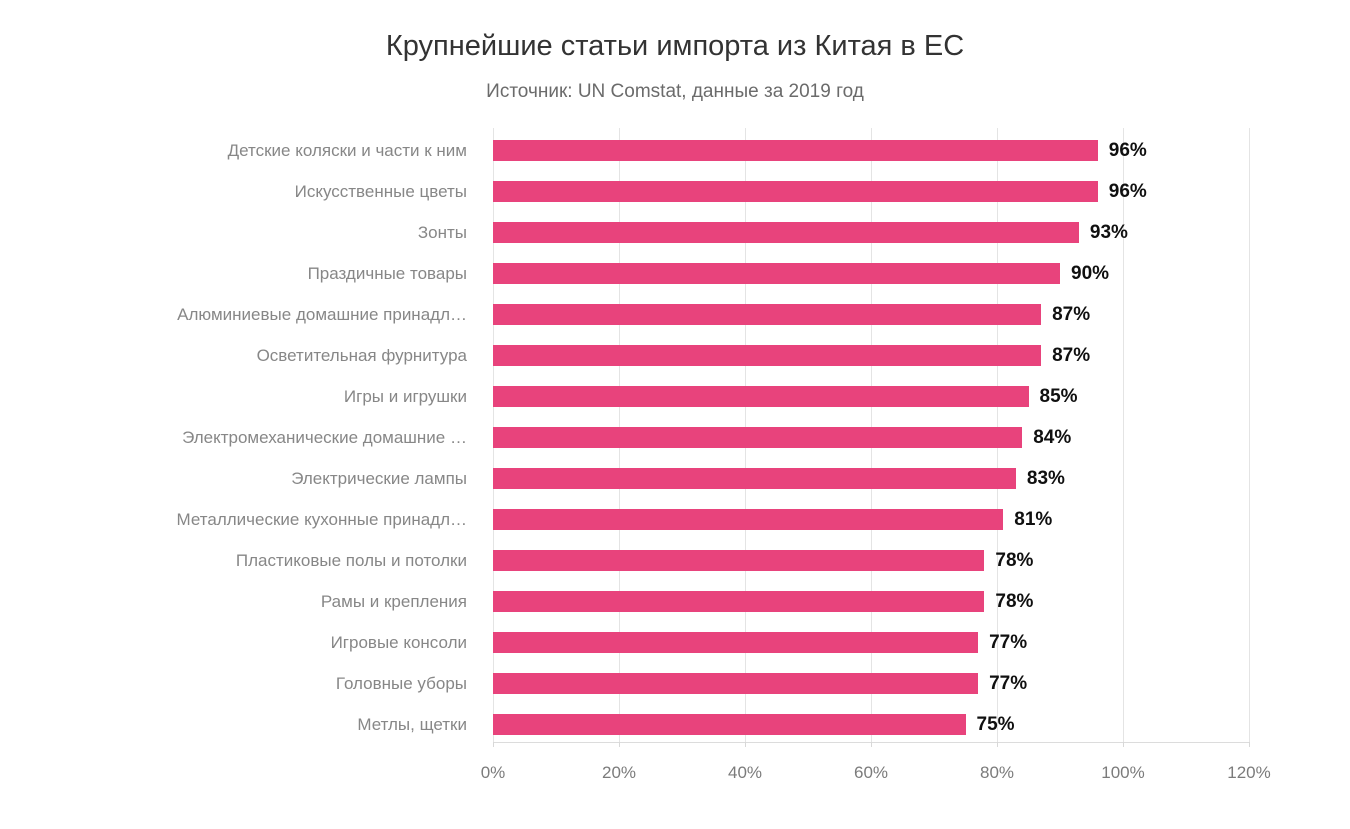 This screenshot has width=1350, height=829. I want to click on value-label: 85%, so click(1058, 396).